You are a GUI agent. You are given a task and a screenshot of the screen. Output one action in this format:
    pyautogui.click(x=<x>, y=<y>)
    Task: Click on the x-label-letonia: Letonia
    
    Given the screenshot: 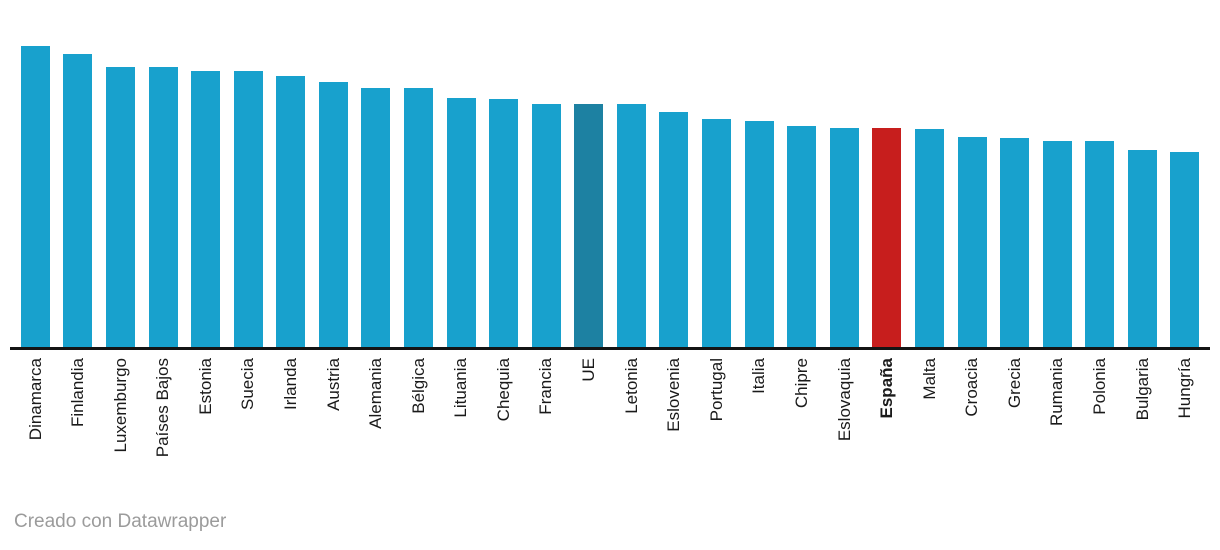 What is the action you would take?
    pyautogui.click(x=631, y=386)
    